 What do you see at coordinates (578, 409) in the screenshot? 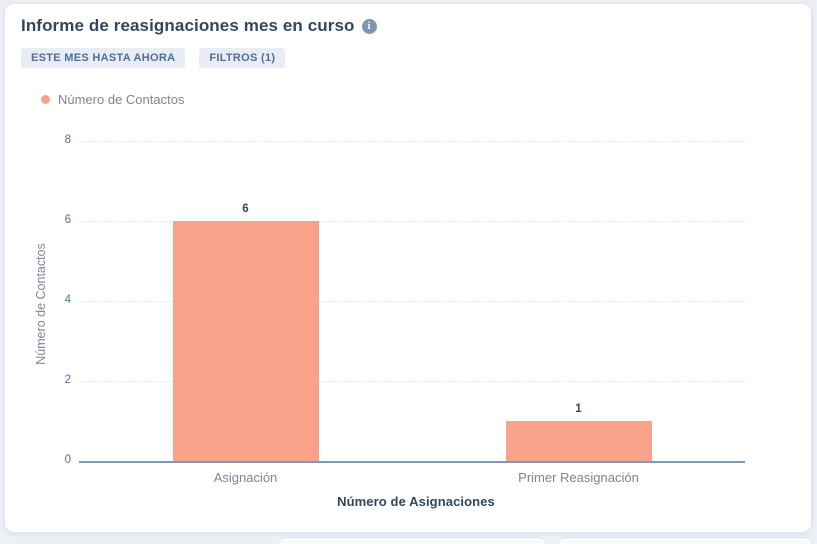
I see `bar-value-label: 1` at bounding box center [578, 409].